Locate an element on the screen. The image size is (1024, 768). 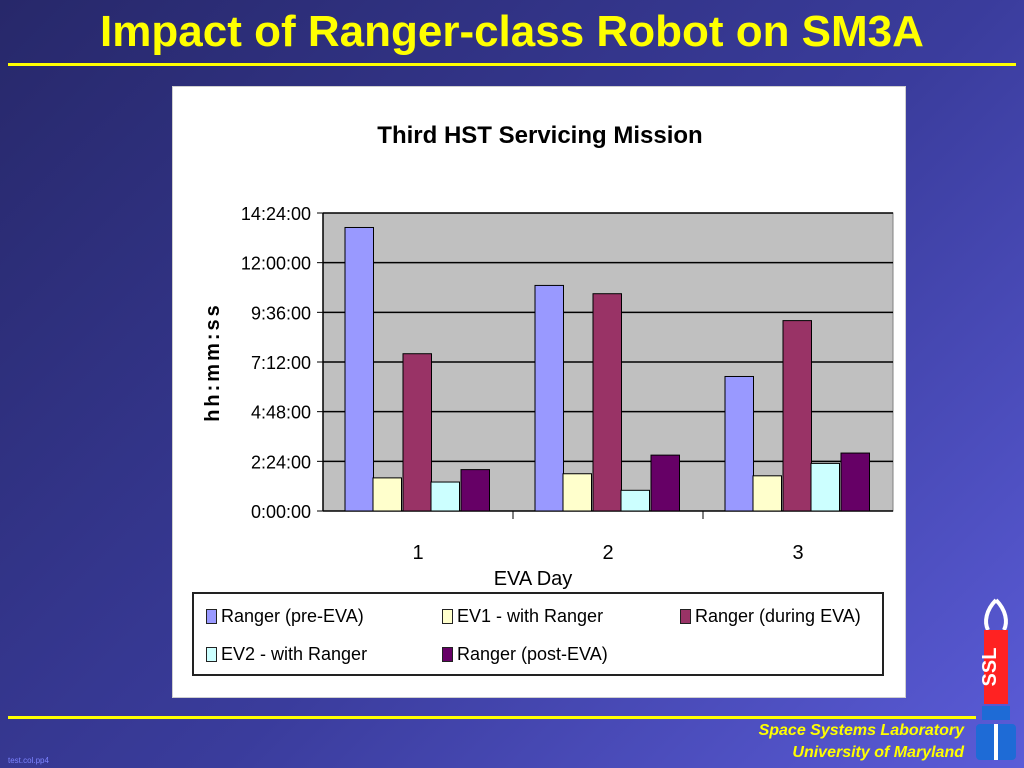
y-axis-title: hh:mm:ss is located at coordinates (213, 362).